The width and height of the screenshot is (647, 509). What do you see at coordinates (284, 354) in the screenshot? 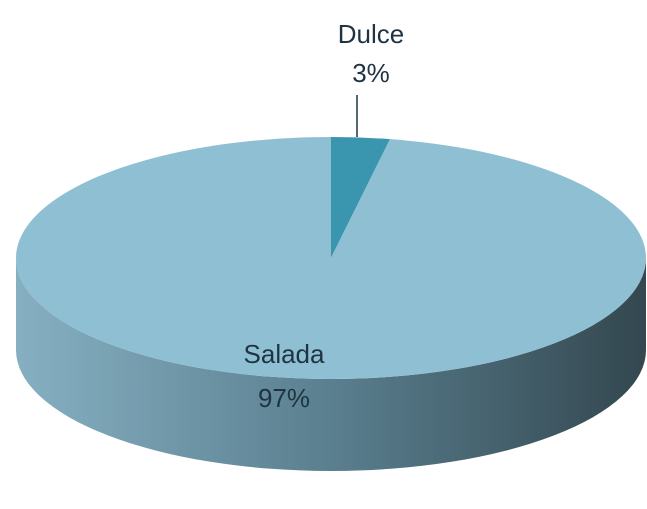
I see `slice-label: Salada` at bounding box center [284, 354].